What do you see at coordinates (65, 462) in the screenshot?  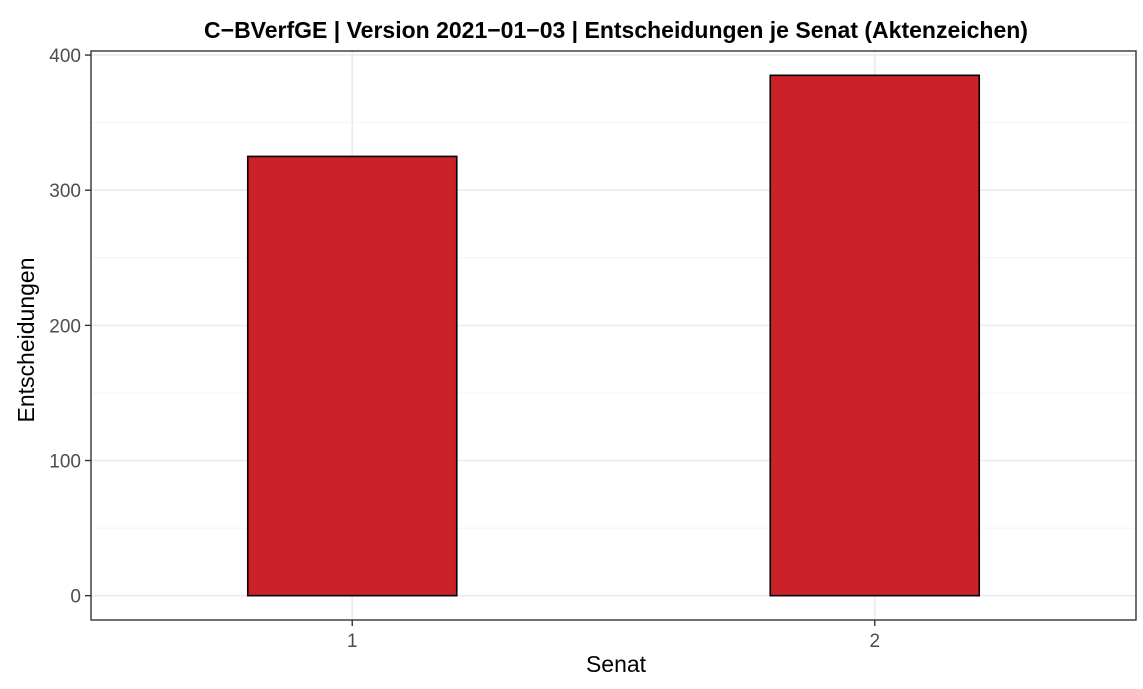 I see `y-tick-label: 100` at bounding box center [65, 462].